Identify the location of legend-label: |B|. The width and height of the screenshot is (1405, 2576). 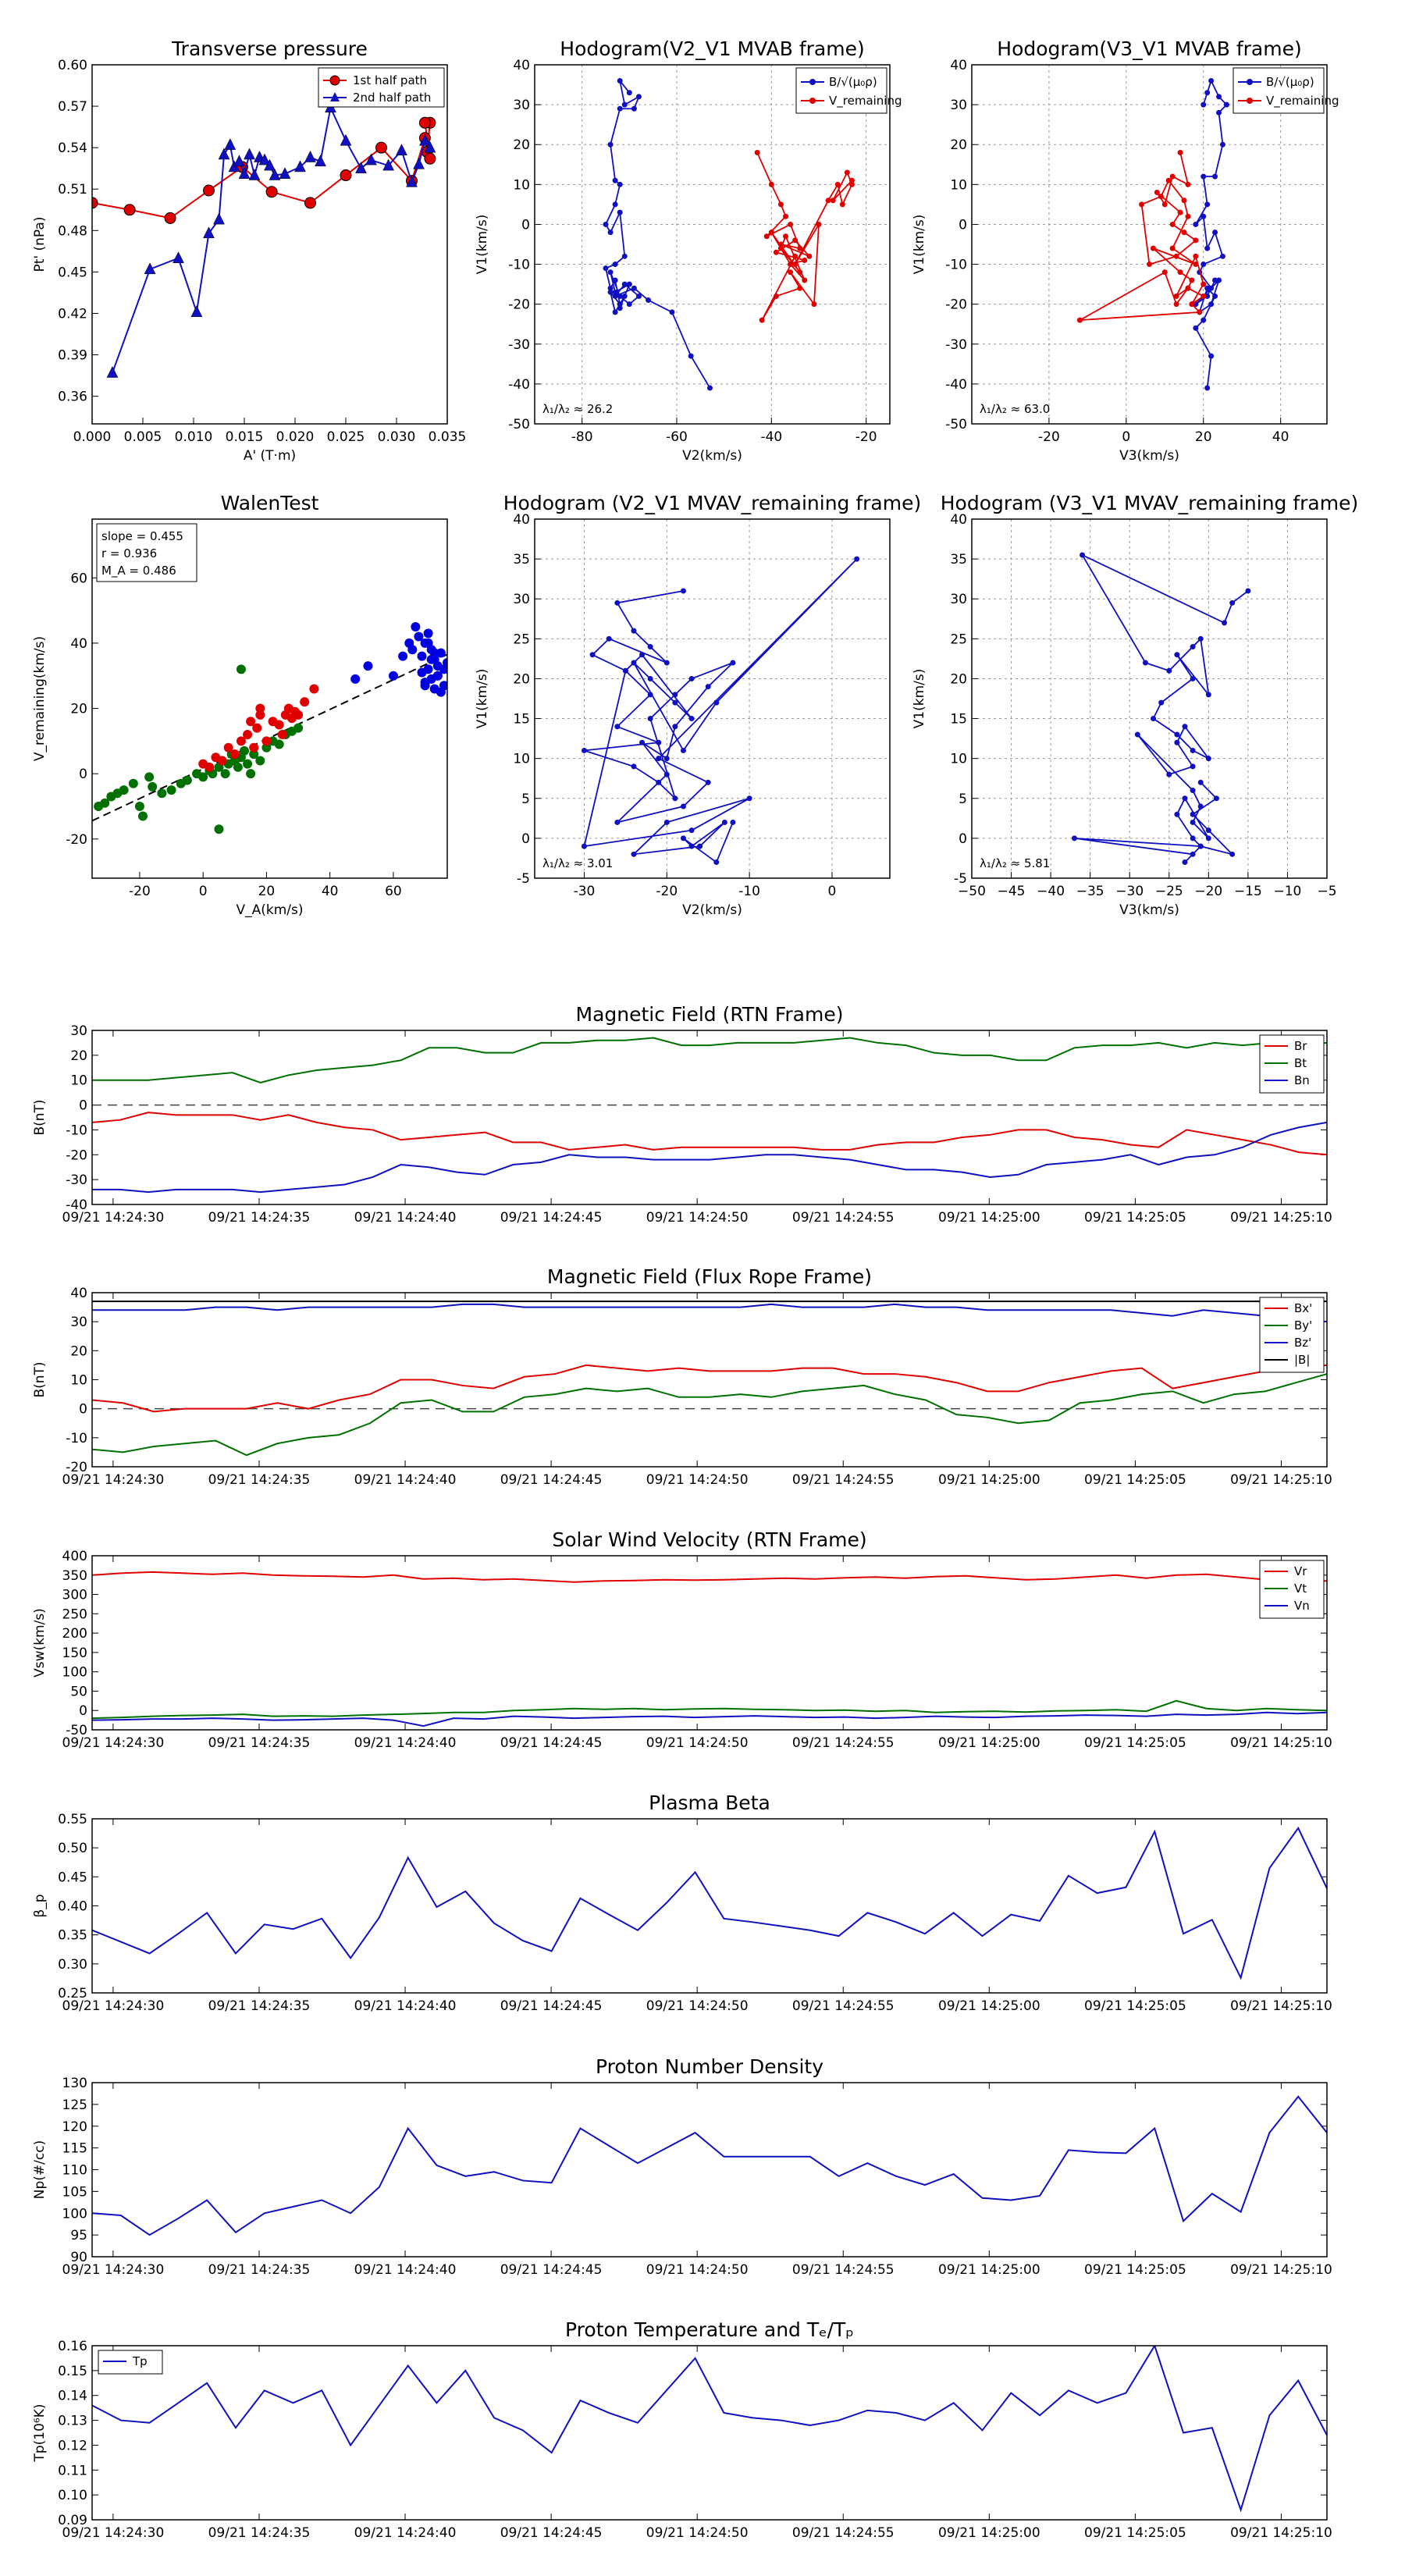
(1302, 1360).